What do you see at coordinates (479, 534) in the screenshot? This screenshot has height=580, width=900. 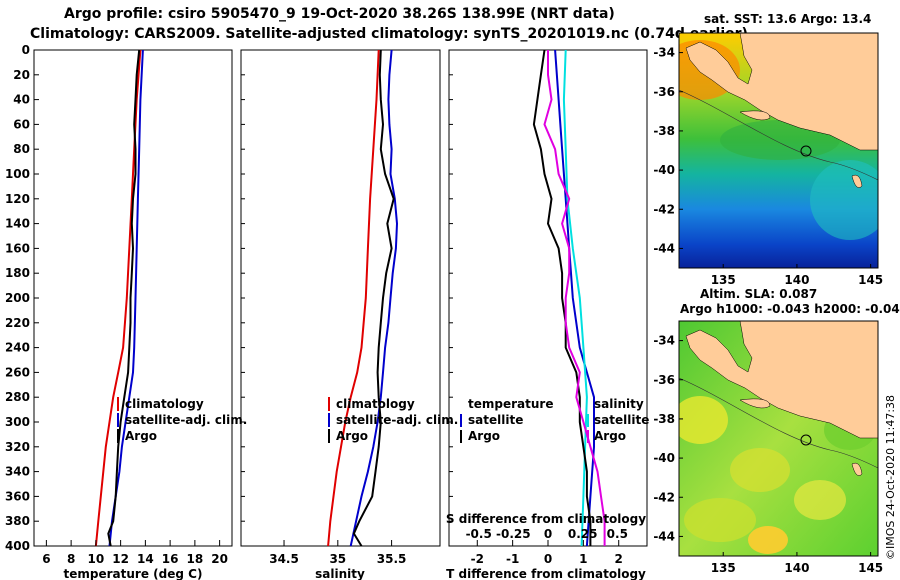 I see `top-tick-label: -0.5` at bounding box center [479, 534].